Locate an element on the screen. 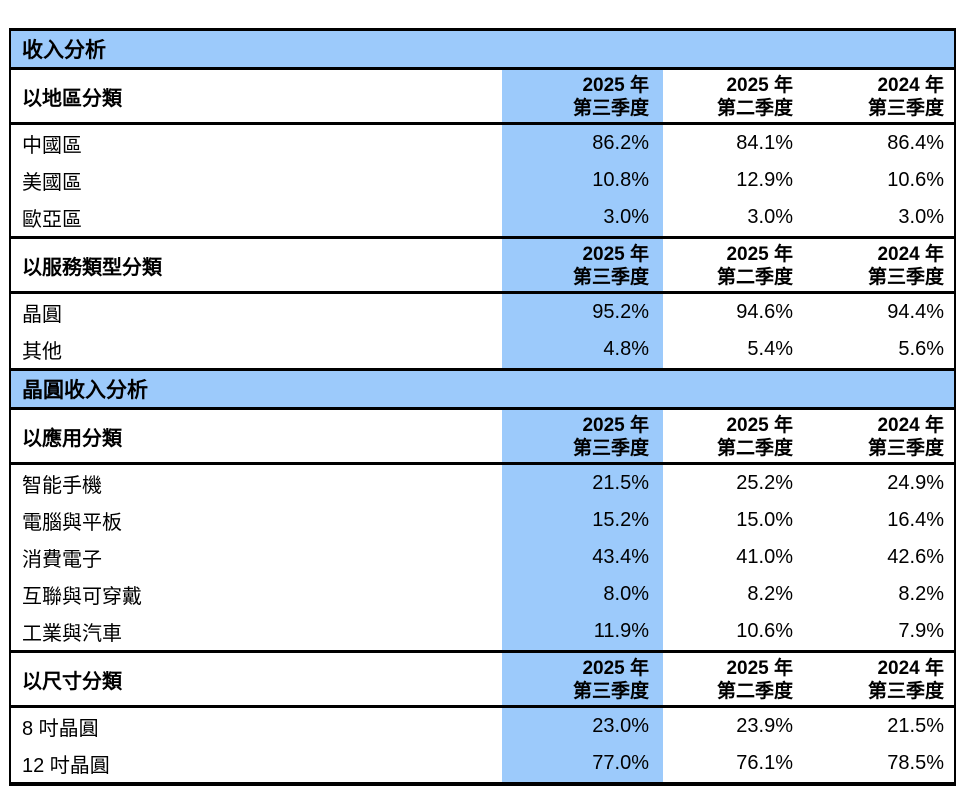 This screenshot has width=966, height=786. value-2025-q2: 3.0% is located at coordinates (770, 217).